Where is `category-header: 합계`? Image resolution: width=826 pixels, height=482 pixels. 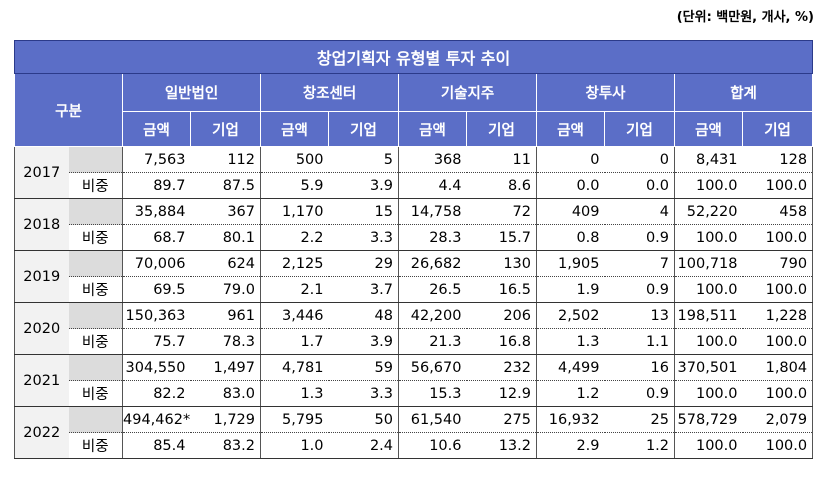 category-header: 합계 is located at coordinates (743, 92).